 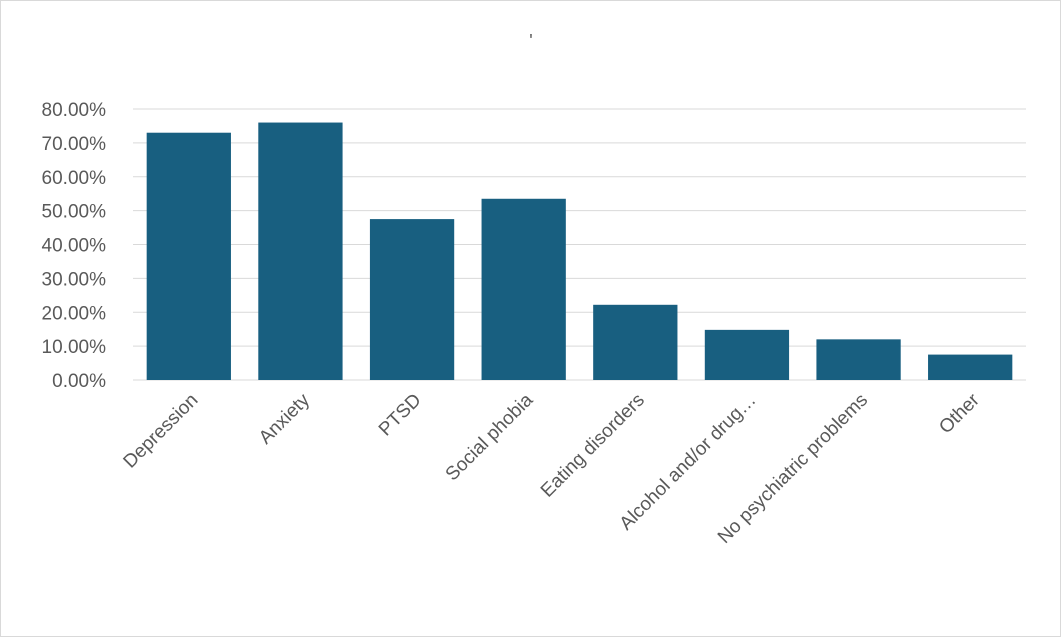 I want to click on bar-alcohol-and-or-drug, so click(x=747, y=354).